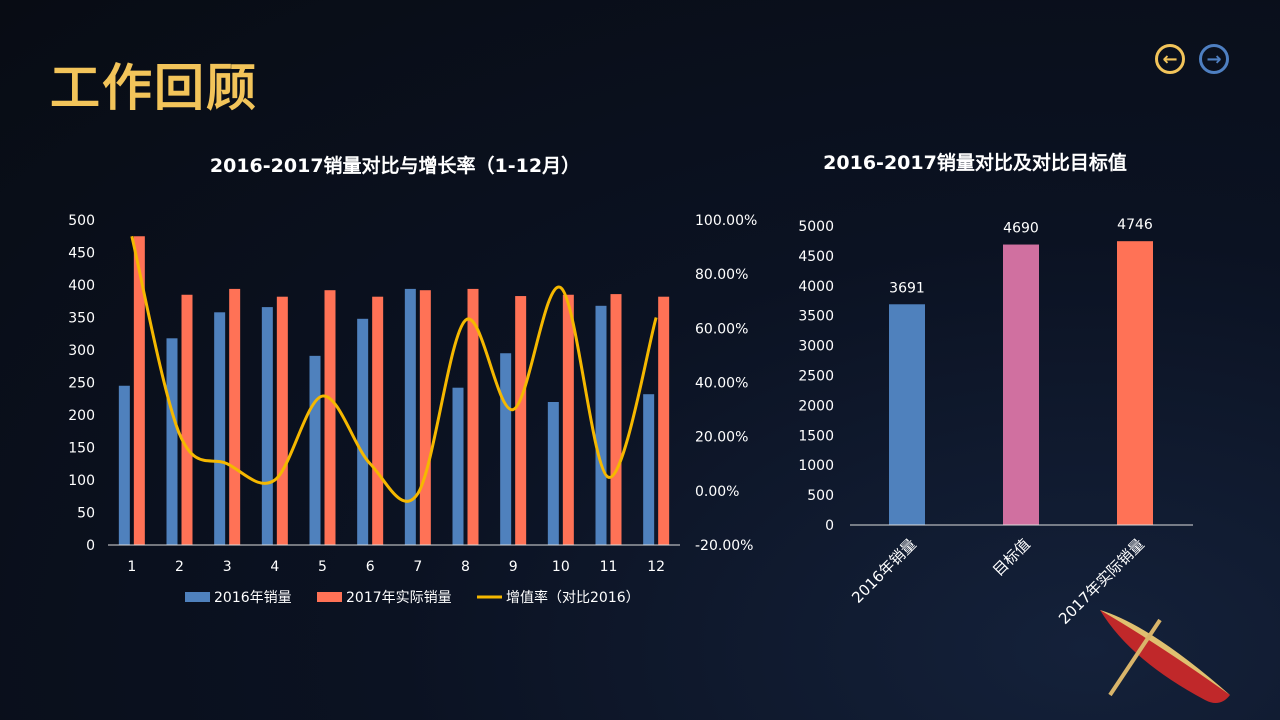  I want to click on data-label: 4746, so click(1135, 225).